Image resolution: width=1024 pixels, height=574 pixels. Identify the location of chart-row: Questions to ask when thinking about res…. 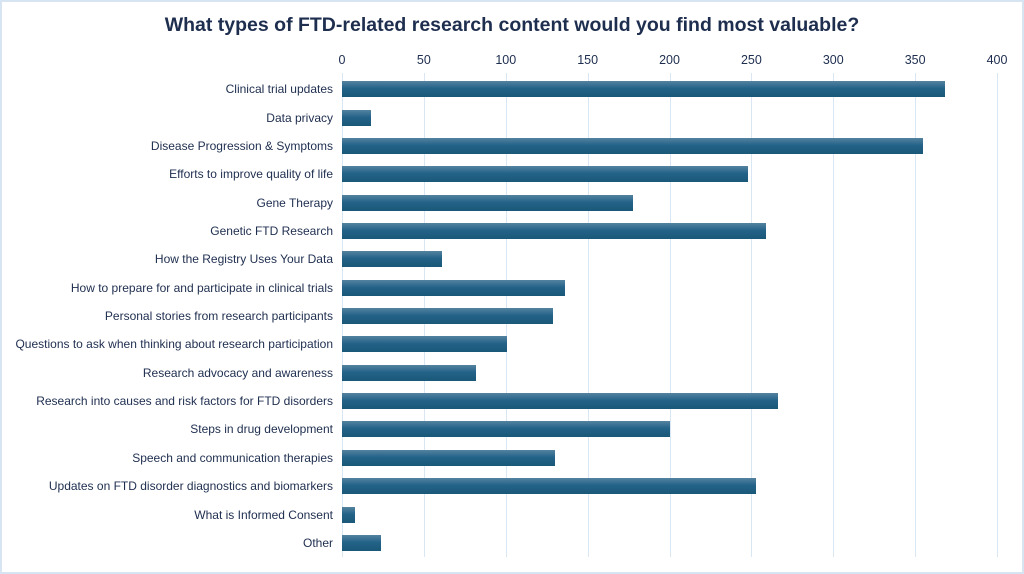
(512, 344).